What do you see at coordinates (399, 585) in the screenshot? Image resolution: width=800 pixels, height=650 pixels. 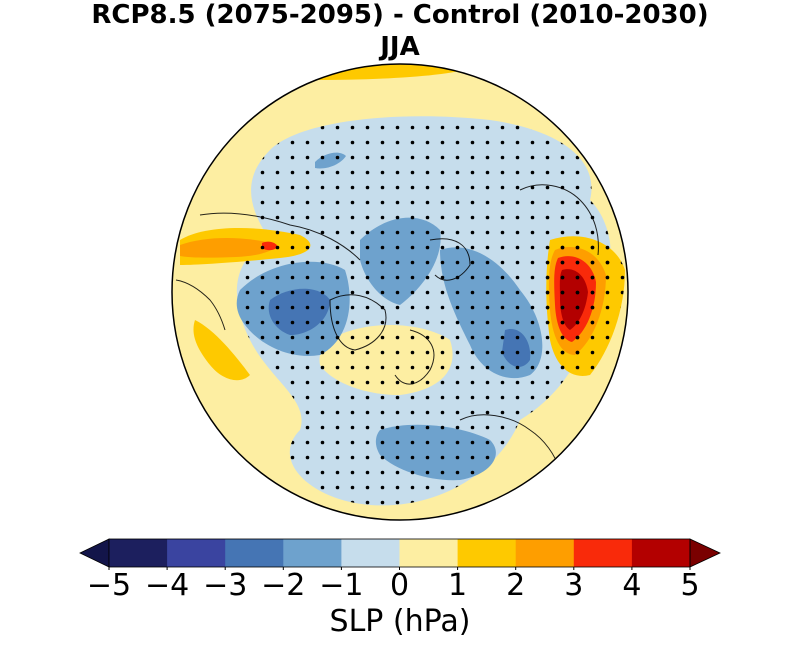 I see `colorbar-tick-label: 0` at bounding box center [399, 585].